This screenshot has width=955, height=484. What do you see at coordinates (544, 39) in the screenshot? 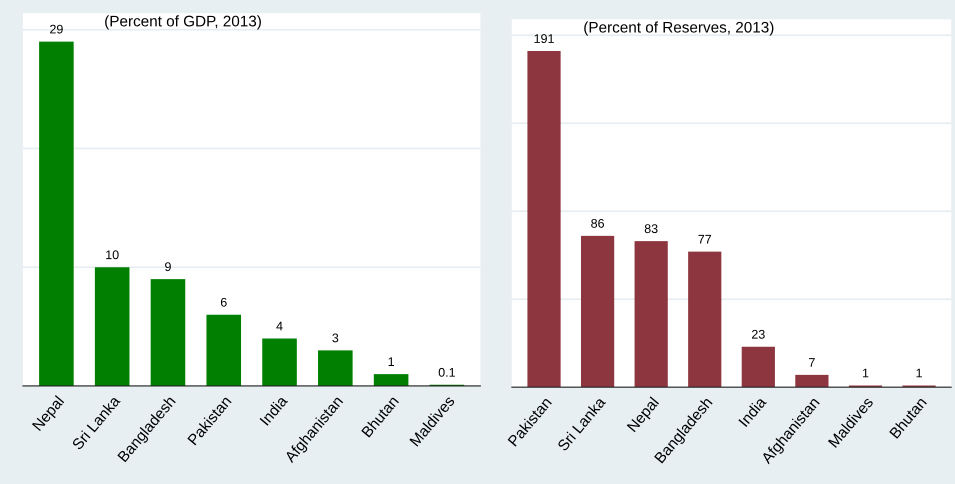
I see `data-label: 191` at bounding box center [544, 39].